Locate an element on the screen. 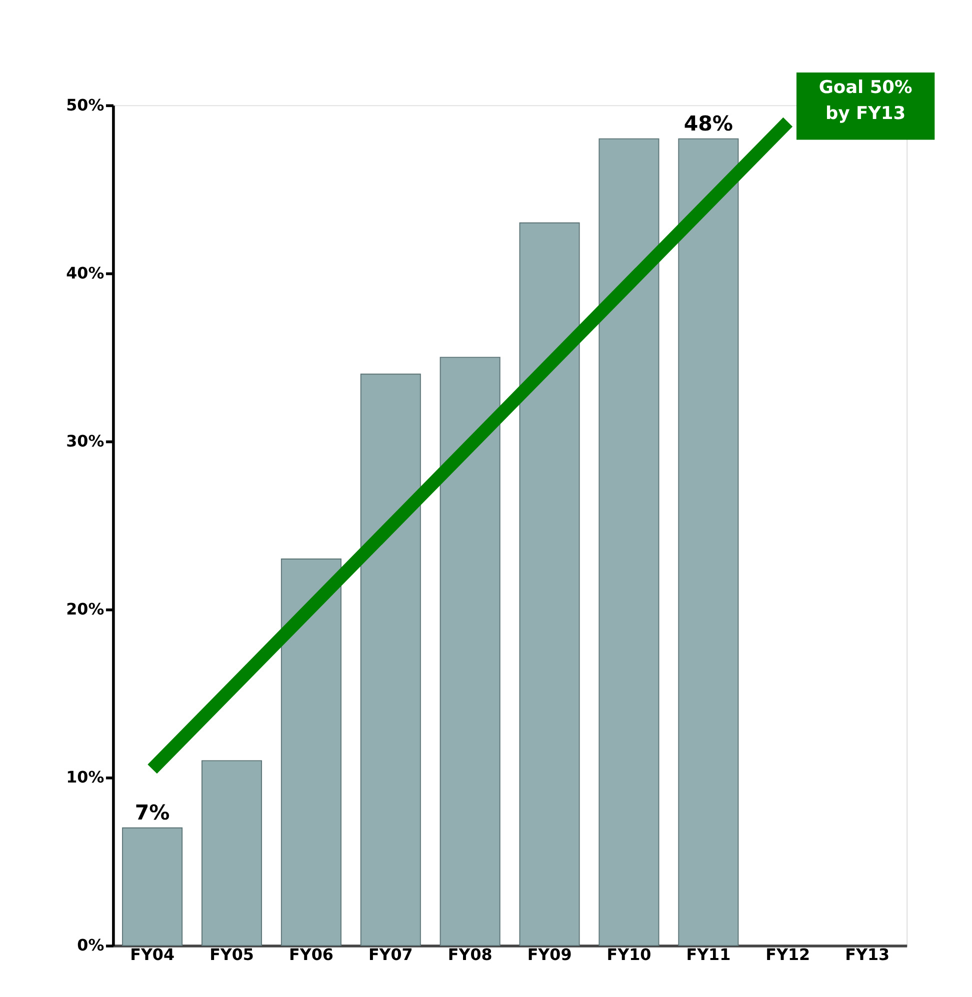 This screenshot has height=997, width=972. y-tick-label: 50% is located at coordinates (85, 104).